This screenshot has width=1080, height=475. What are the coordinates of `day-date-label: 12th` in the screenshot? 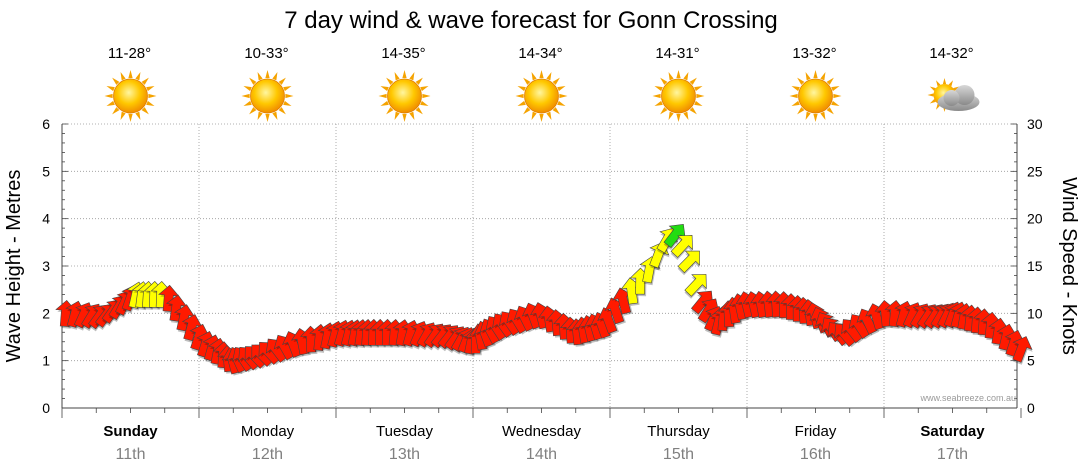 It's located at (267, 454).